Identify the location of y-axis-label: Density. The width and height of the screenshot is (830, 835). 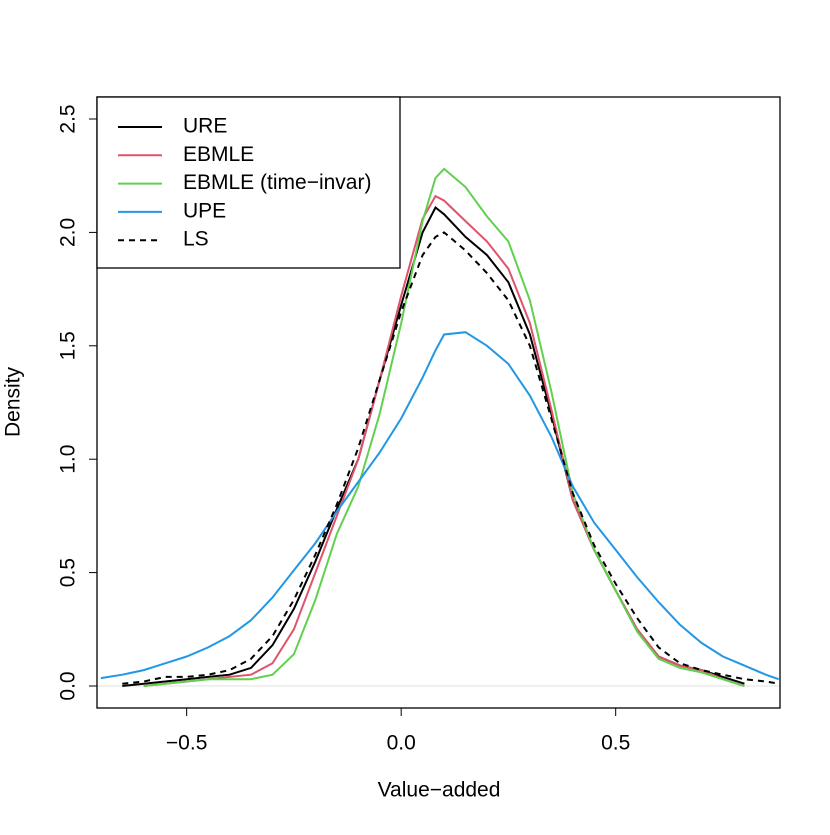
(13, 401).